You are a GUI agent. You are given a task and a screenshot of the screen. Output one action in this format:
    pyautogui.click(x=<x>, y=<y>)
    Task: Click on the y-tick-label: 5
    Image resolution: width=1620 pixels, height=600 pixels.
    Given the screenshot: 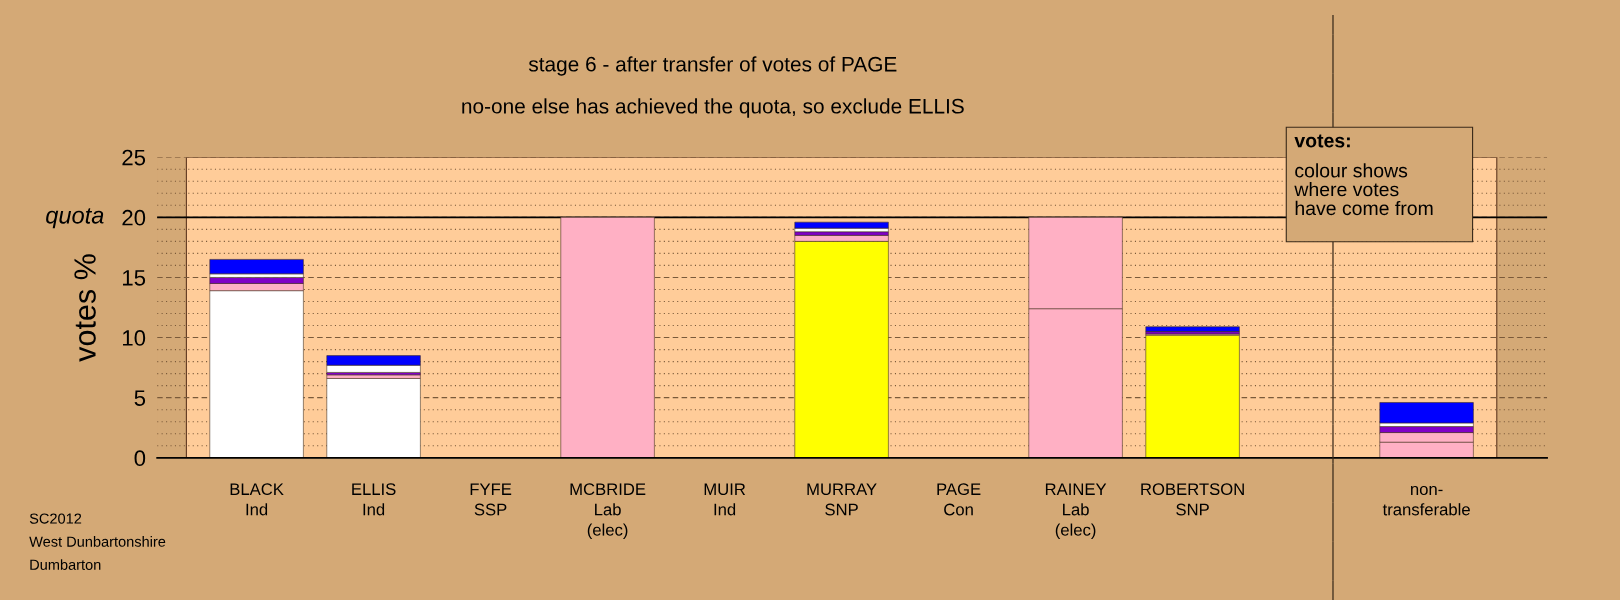 What is the action you would take?
    pyautogui.click(x=140, y=398)
    